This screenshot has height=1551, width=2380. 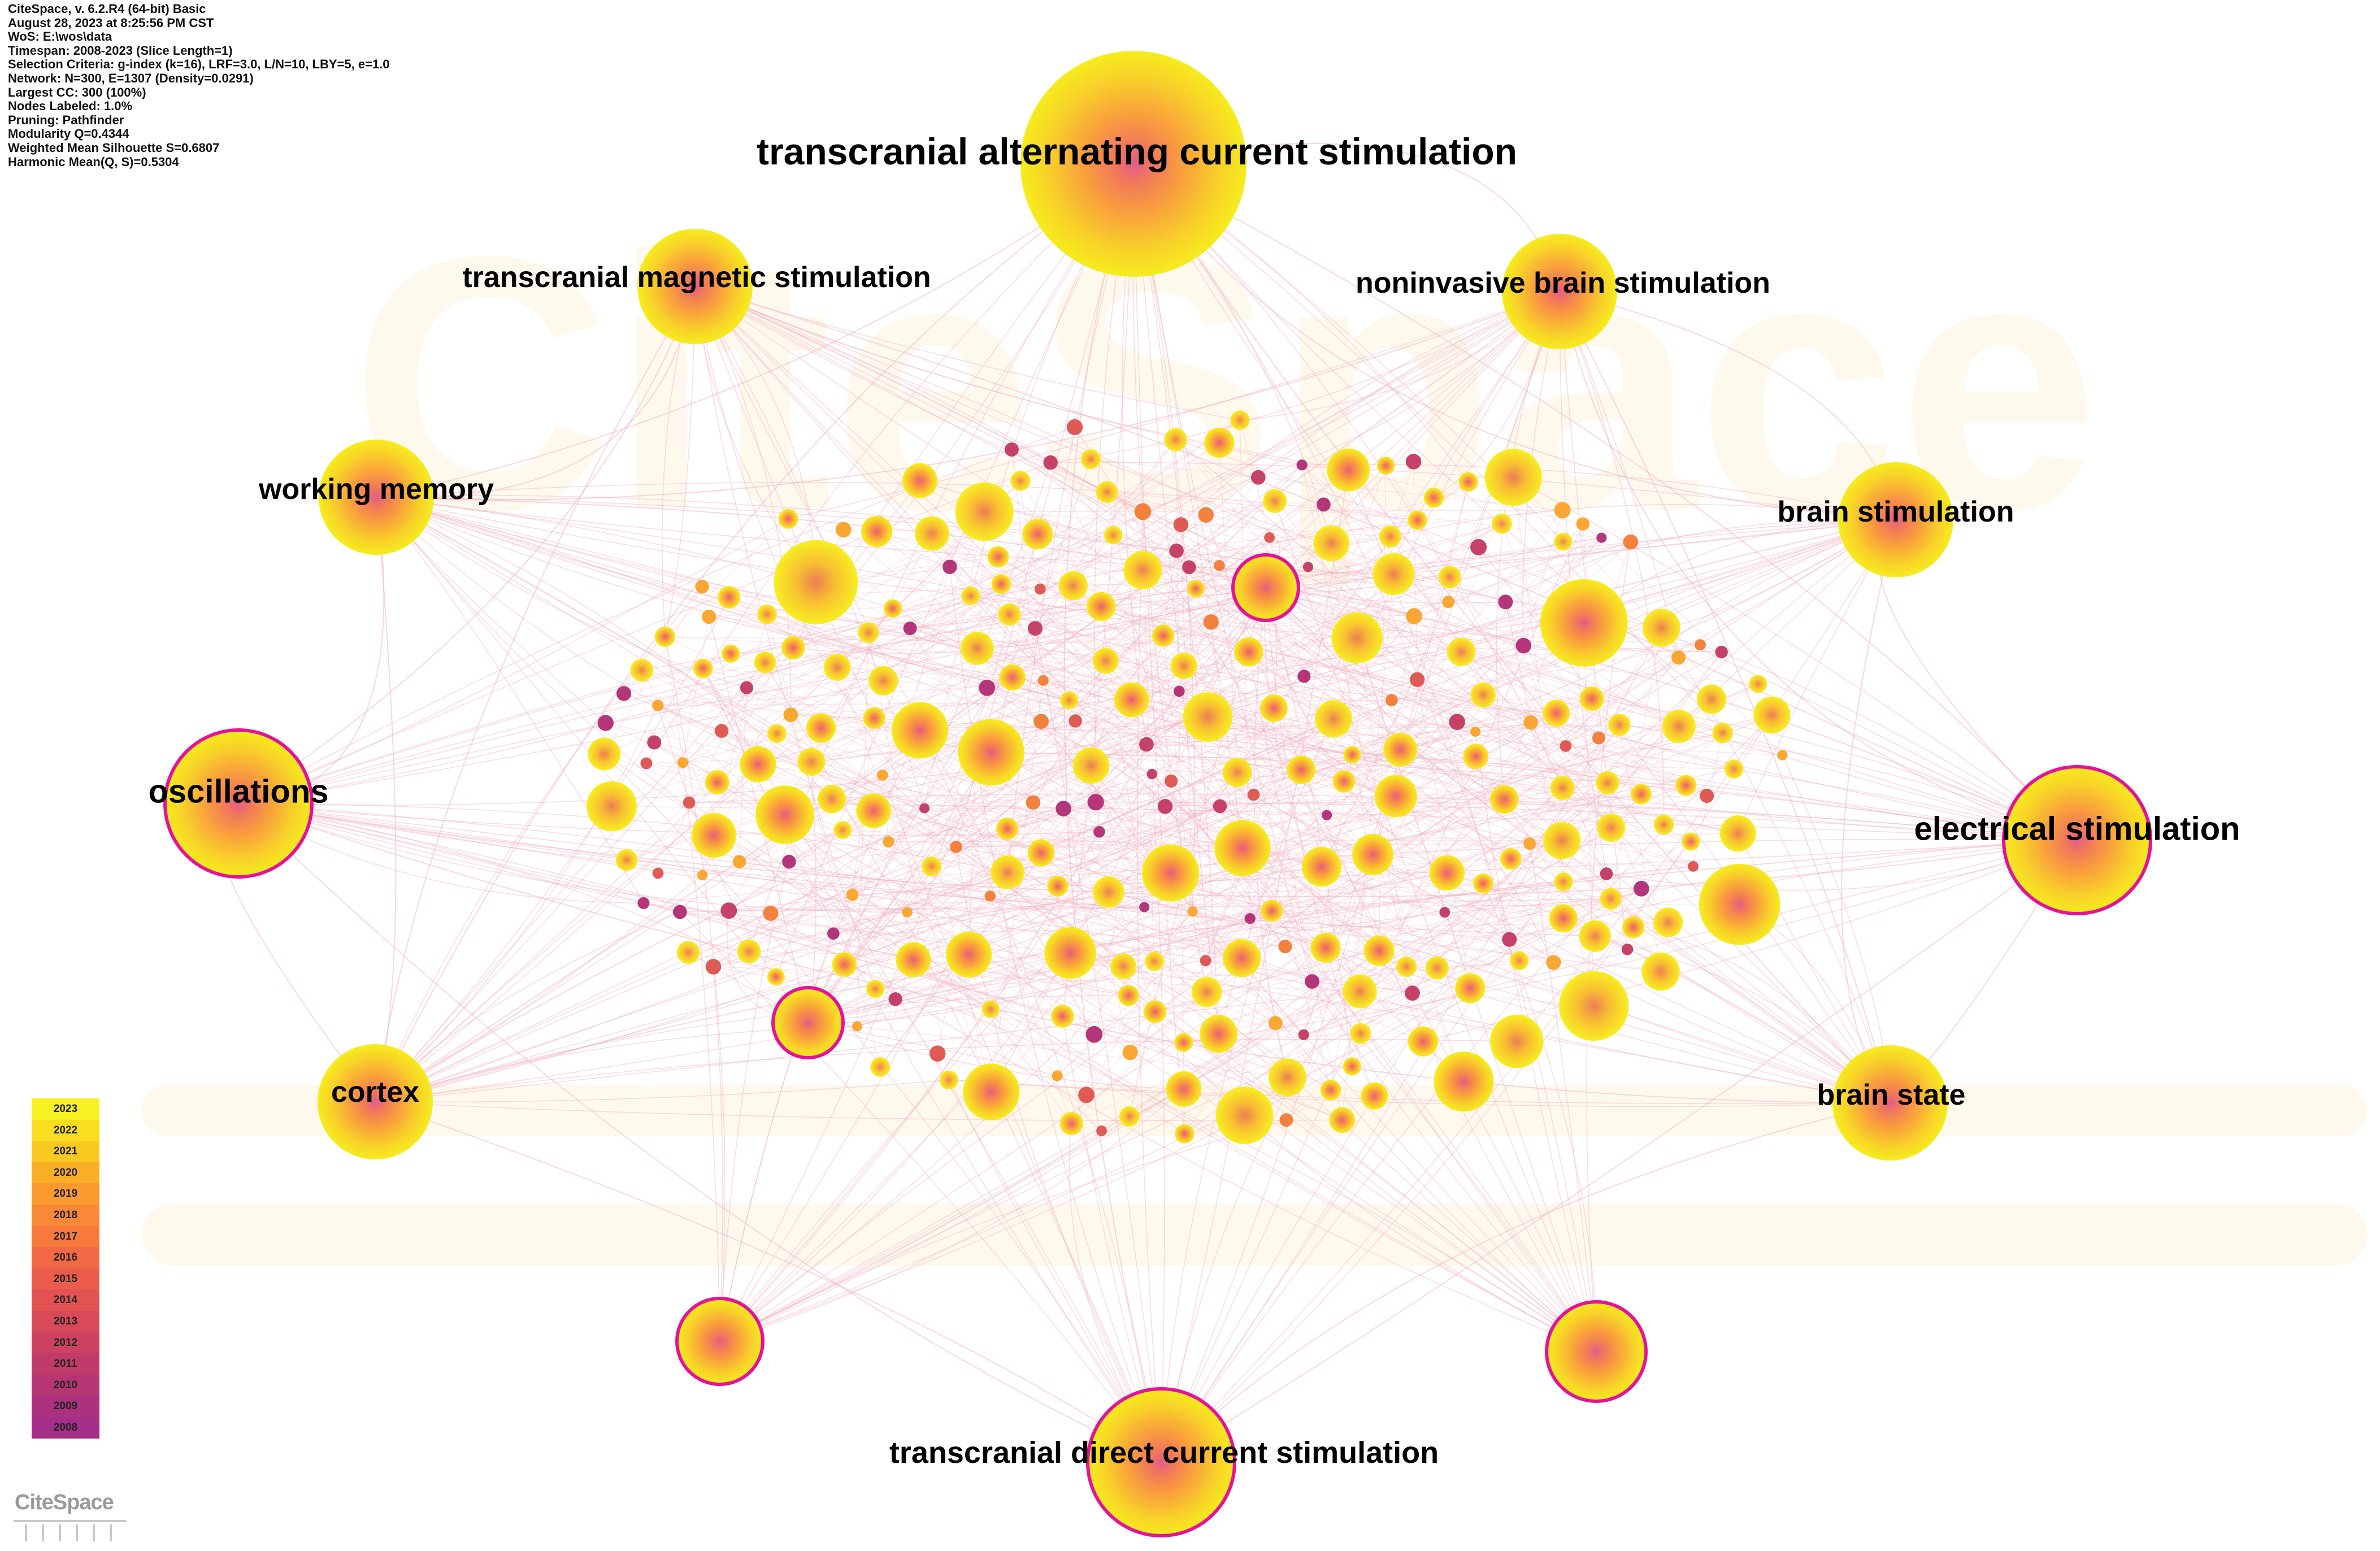 I want to click on info-line: Modularity Q=0.4344, so click(x=68, y=134).